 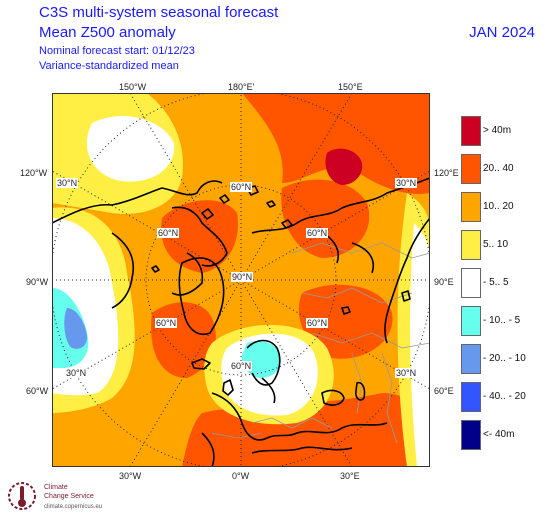 What do you see at coordinates (446, 173) in the screenshot?
I see `lon-label-120e: 120°E` at bounding box center [446, 173].